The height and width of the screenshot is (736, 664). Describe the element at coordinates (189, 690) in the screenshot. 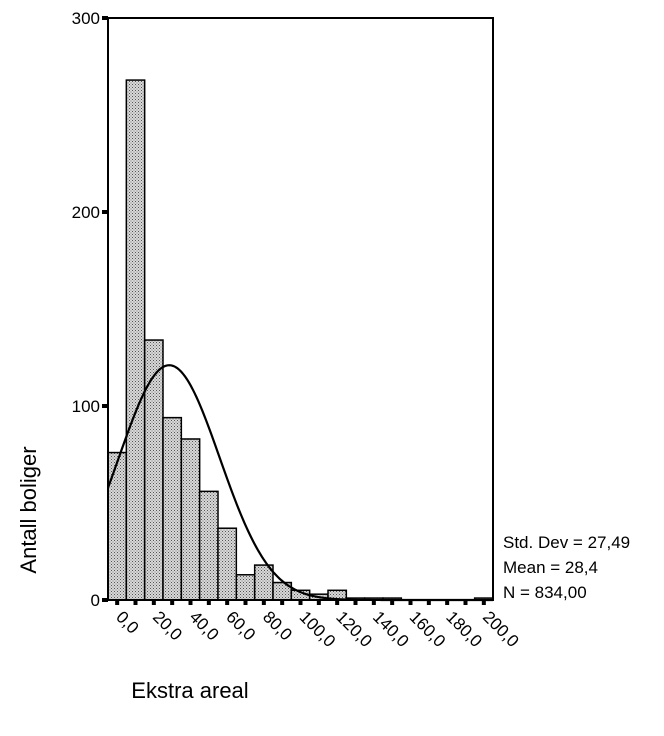

I see `x-axis-label: Ekstra areal` at that location.